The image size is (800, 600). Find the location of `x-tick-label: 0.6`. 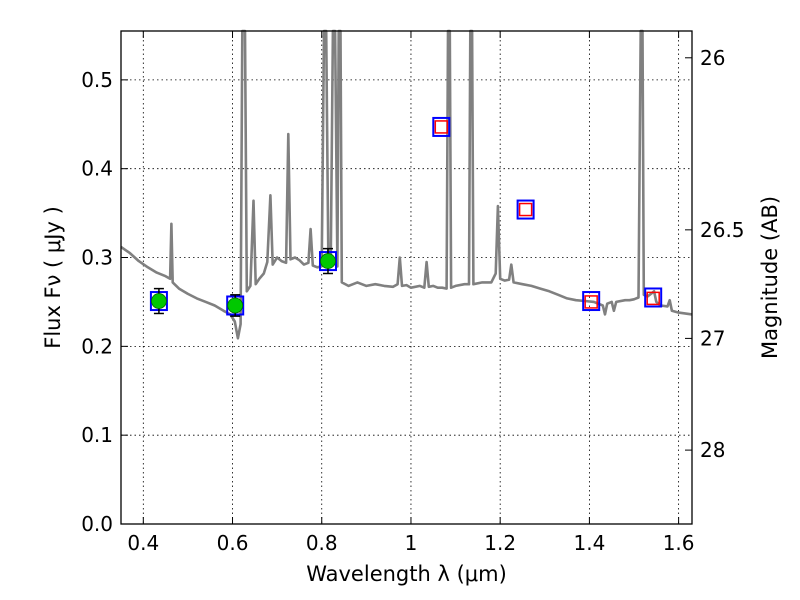

x-tick-label: 0.6 is located at coordinates (233, 543).